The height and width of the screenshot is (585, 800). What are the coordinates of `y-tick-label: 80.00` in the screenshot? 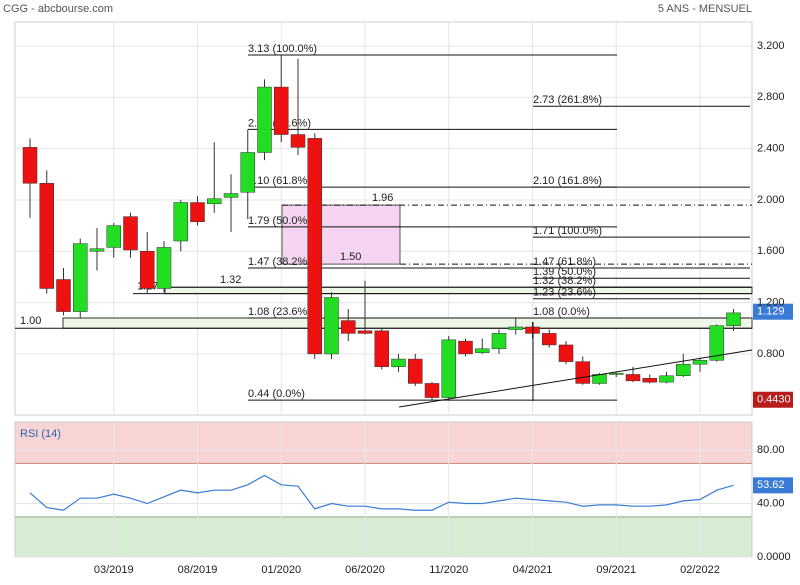 It's located at (771, 450).